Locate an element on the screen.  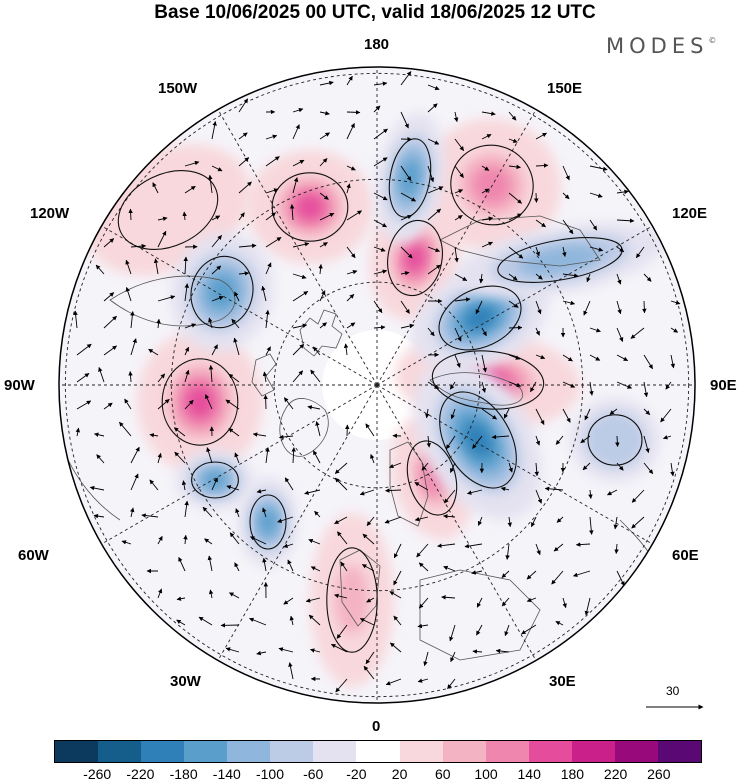
meridian-line is located at coordinates (456, 247).